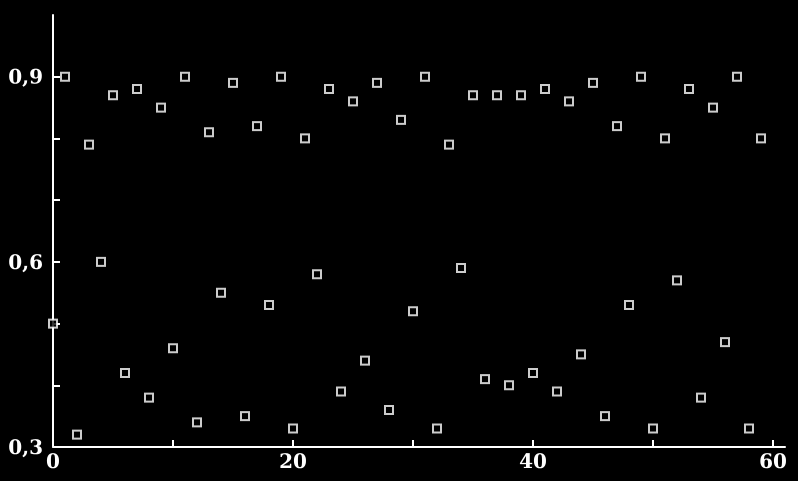  I want to click on x-tick-label: 20, so click(293, 461).